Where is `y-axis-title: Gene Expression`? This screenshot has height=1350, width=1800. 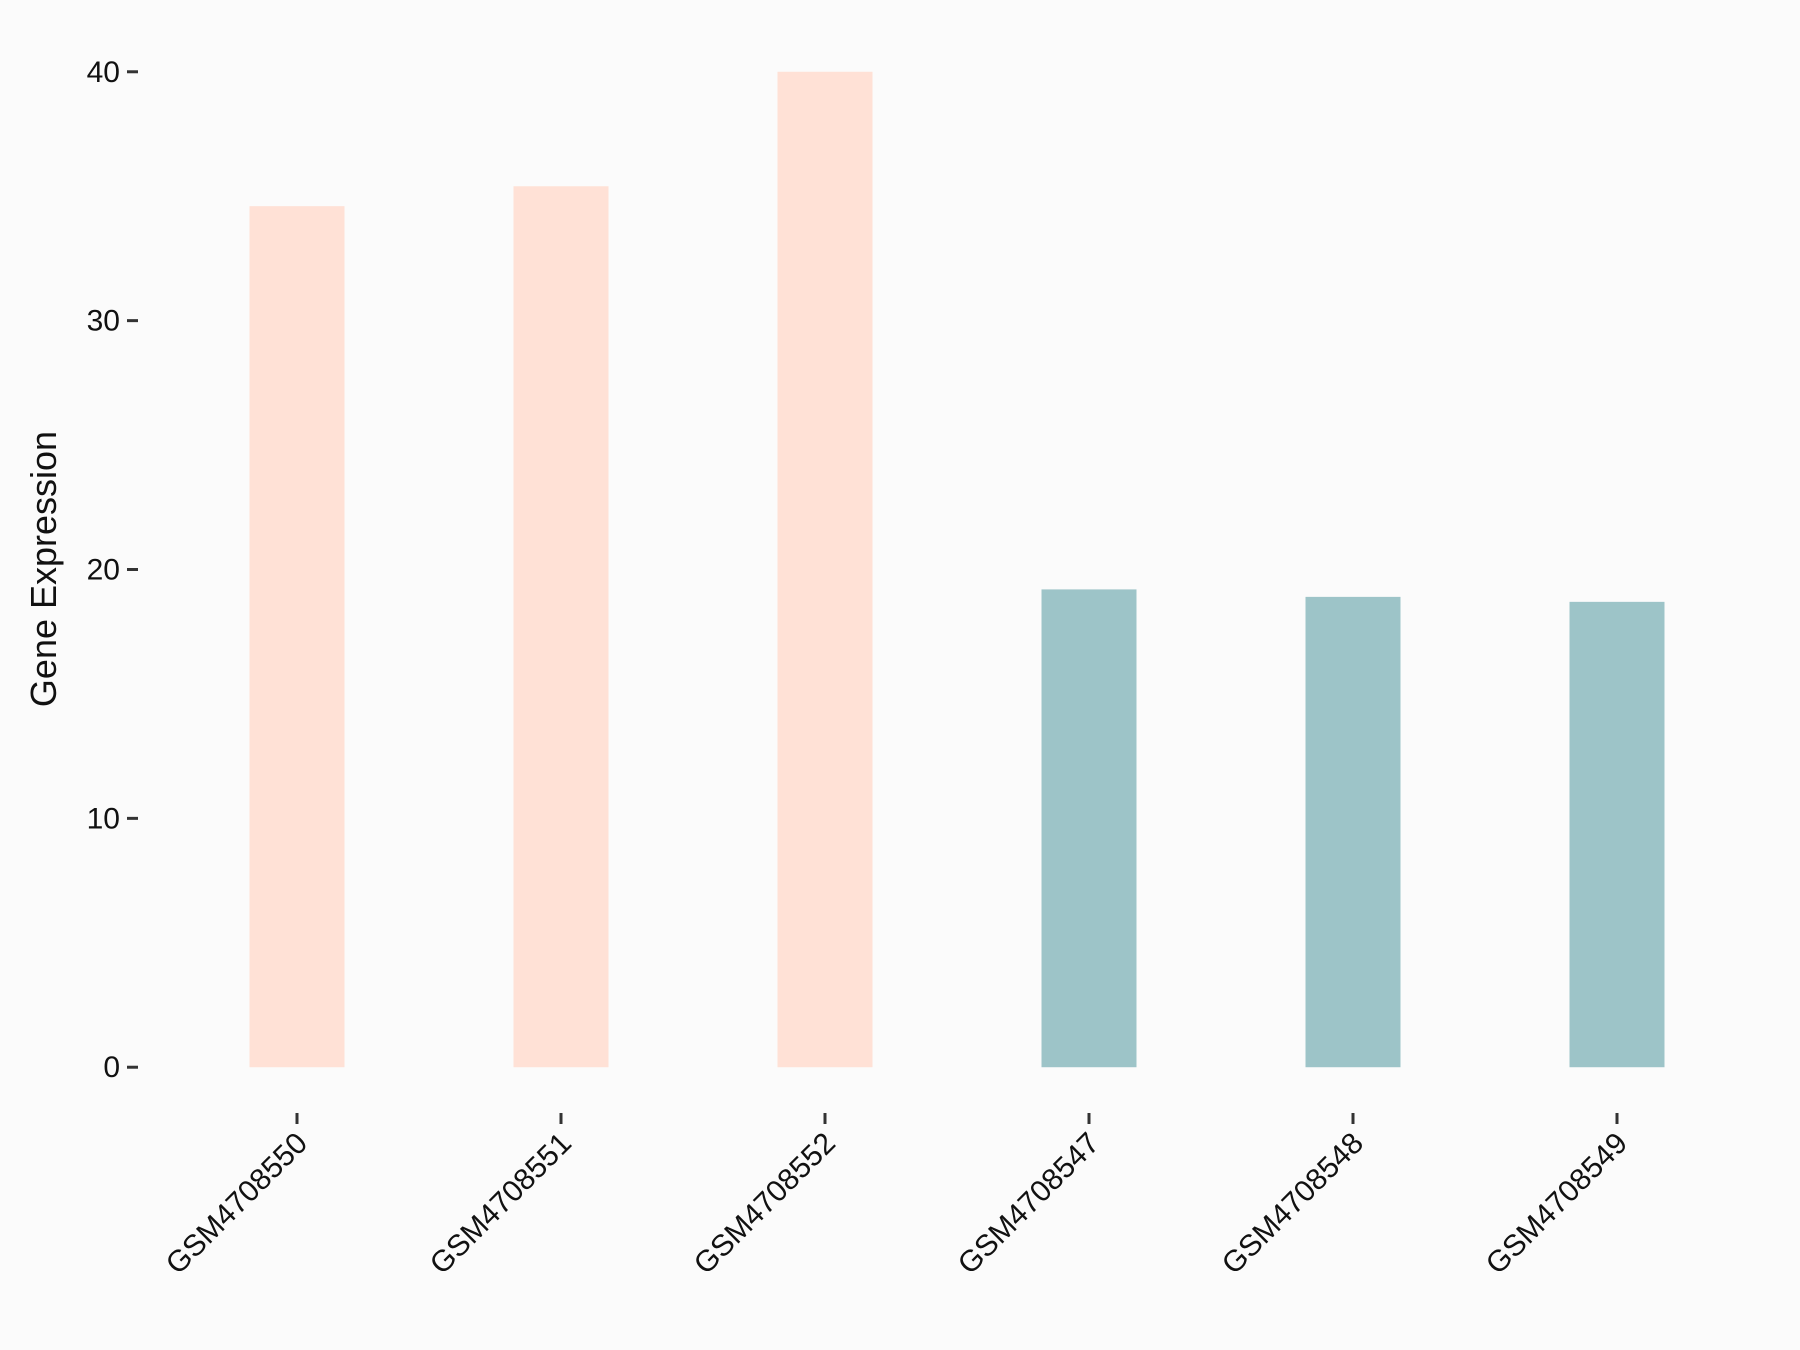
y-axis-title: Gene Expression is located at coordinates (43, 569).